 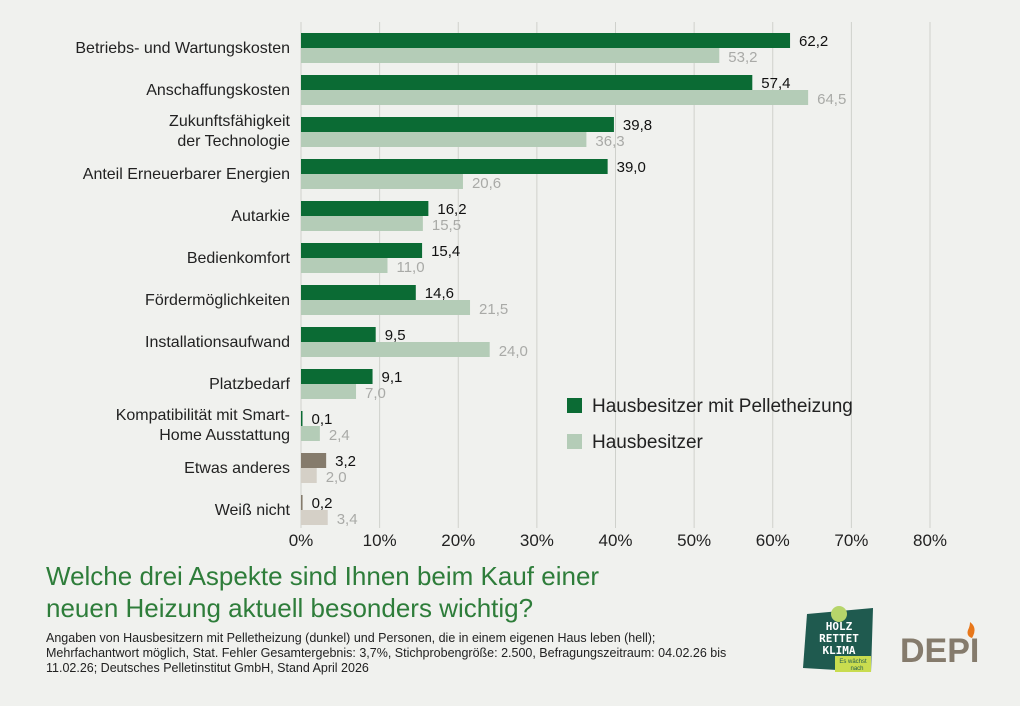 I want to click on data-label-pellet: 39,0, so click(x=631, y=167).